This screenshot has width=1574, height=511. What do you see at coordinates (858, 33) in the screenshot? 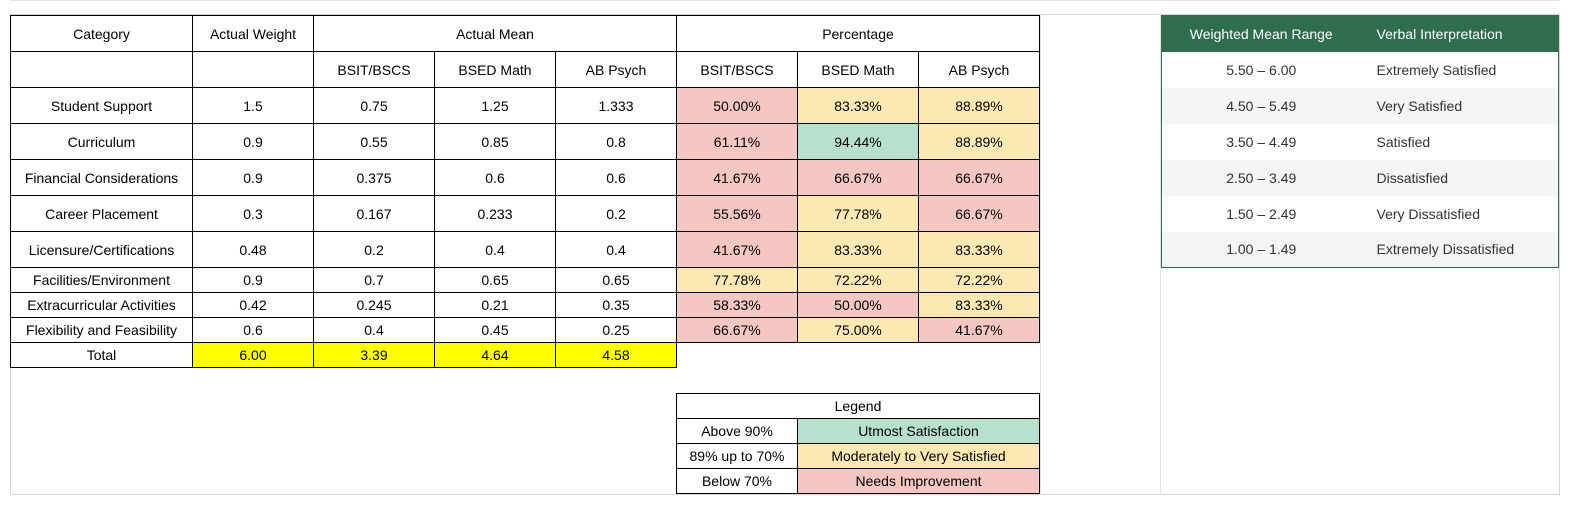
I see `percentage-header: Percentage` at bounding box center [858, 33].